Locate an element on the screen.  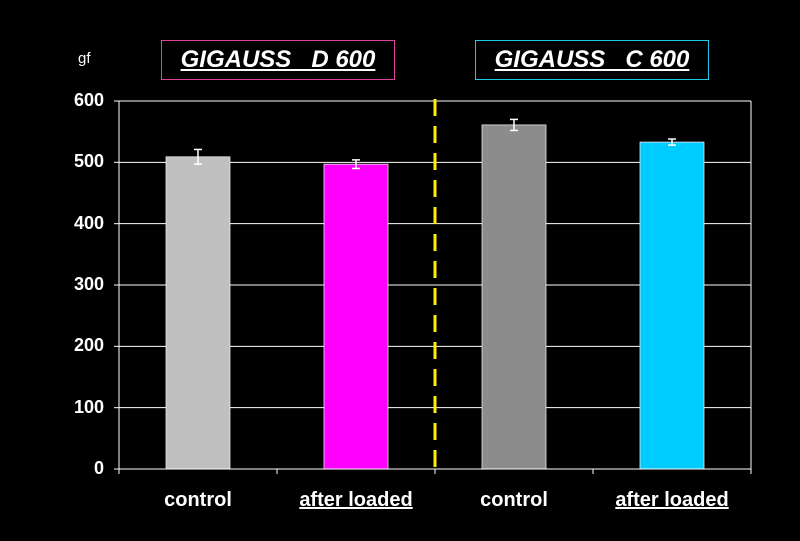
legend-gigauss-c600: GIGAUSS C 600 is located at coordinates (592, 60).